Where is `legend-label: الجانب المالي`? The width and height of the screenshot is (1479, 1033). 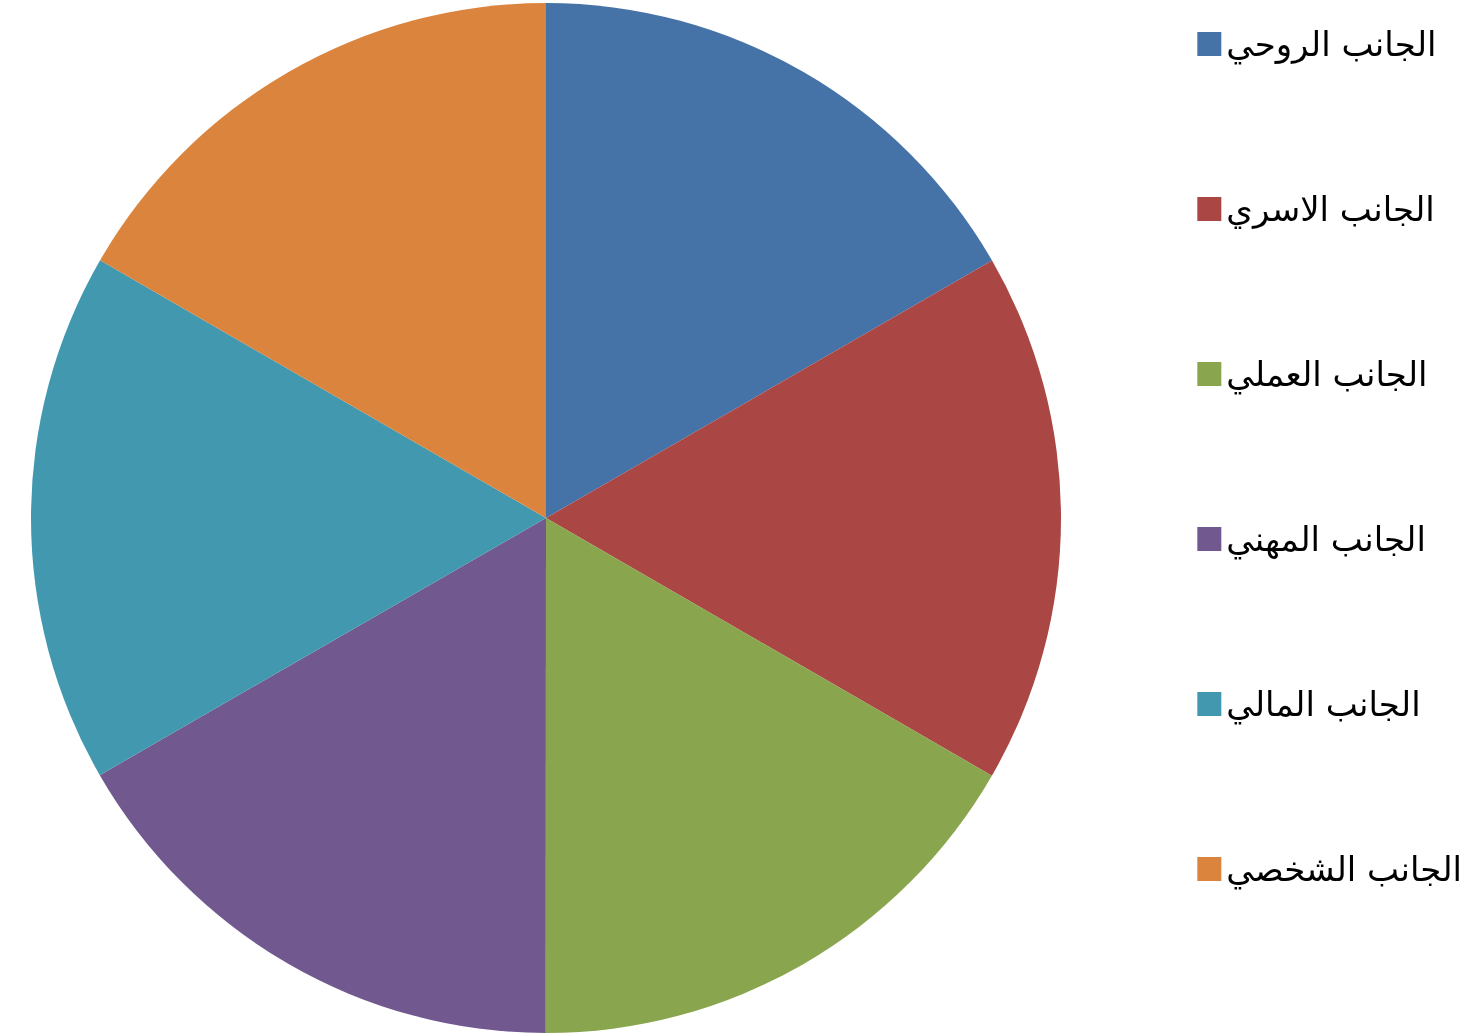 legend-label: الجانب المالي is located at coordinates (1323, 704).